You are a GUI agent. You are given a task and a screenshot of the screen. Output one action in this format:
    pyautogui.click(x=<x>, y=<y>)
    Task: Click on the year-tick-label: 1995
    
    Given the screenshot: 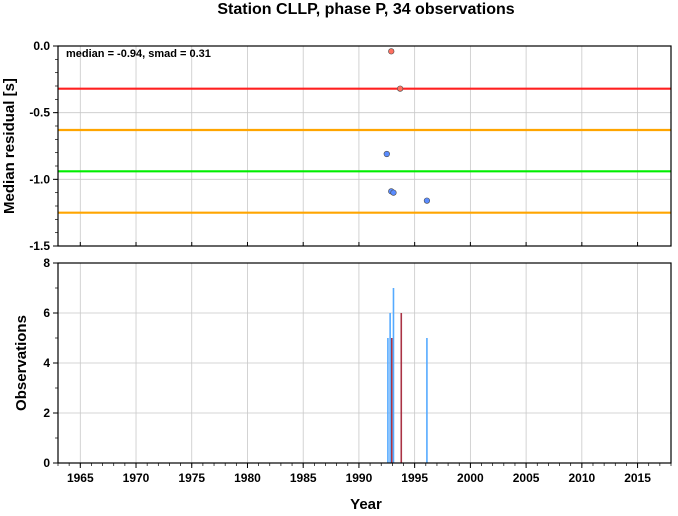 What is the action you would take?
    pyautogui.click(x=414, y=478)
    